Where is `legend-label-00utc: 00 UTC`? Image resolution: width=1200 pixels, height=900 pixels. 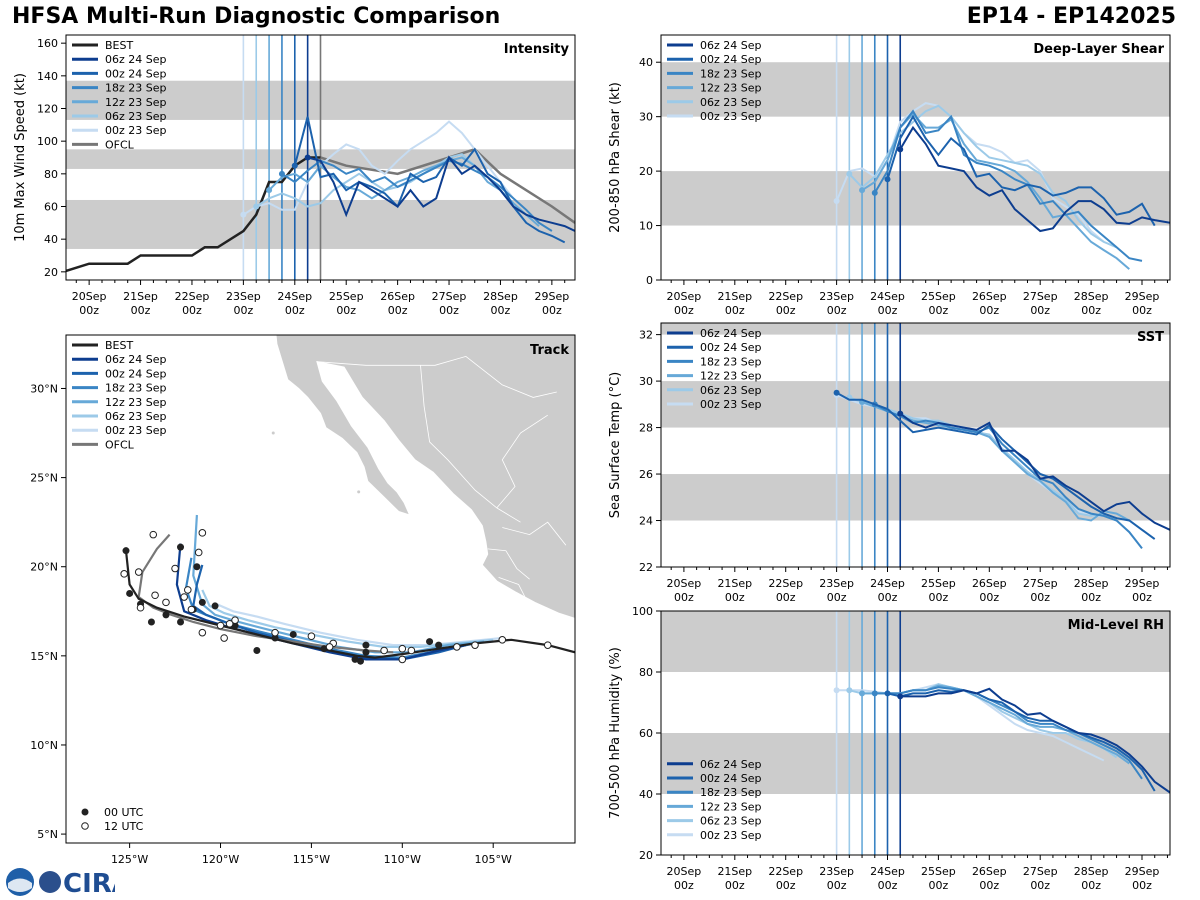 legend-label-00utc: 00 UTC is located at coordinates (124, 812).